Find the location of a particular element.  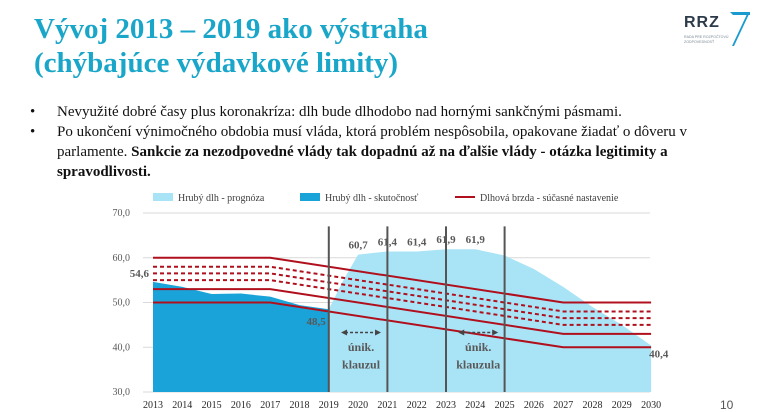

y-tick-label: 50,0 is located at coordinates (122, 303).